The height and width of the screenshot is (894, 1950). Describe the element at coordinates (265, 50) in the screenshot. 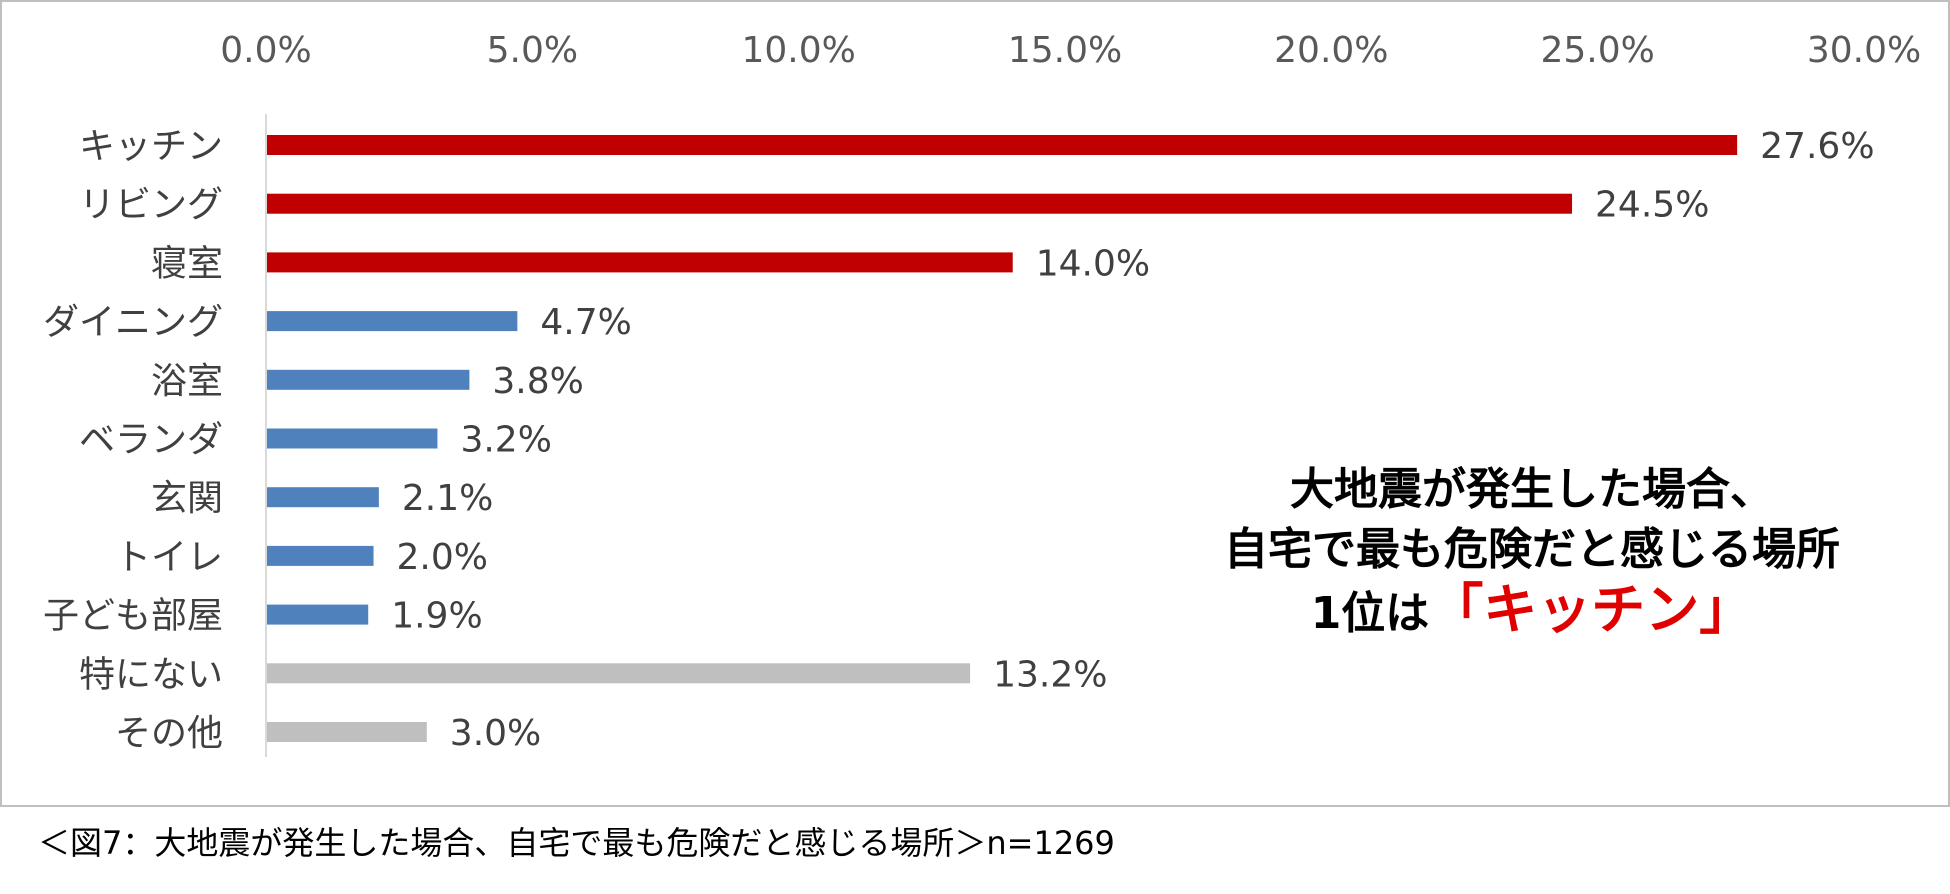

I see `x-tick-label: 0.0%` at that location.